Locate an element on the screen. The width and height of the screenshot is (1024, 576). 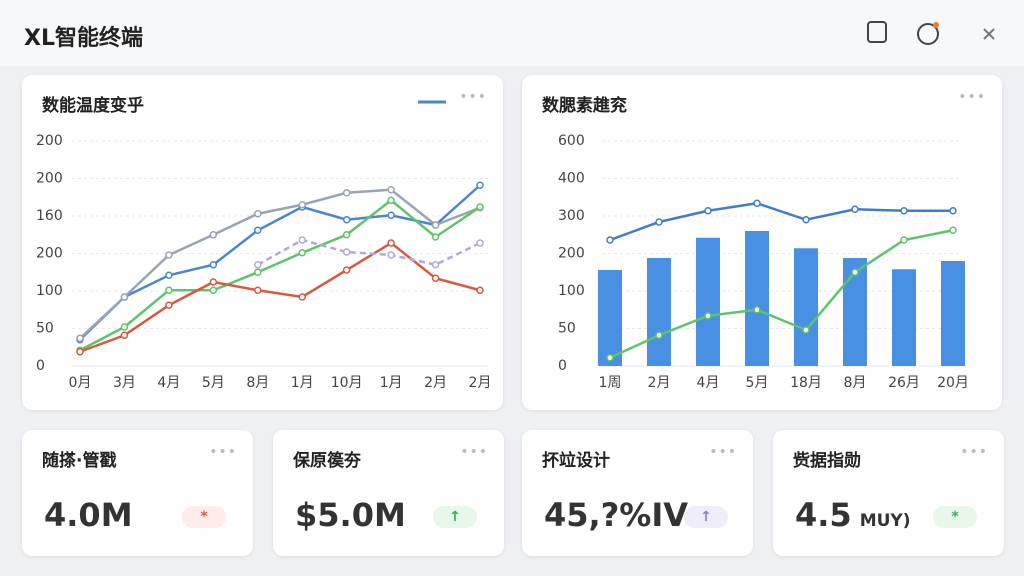
icon-close is located at coordinates (989, 34).